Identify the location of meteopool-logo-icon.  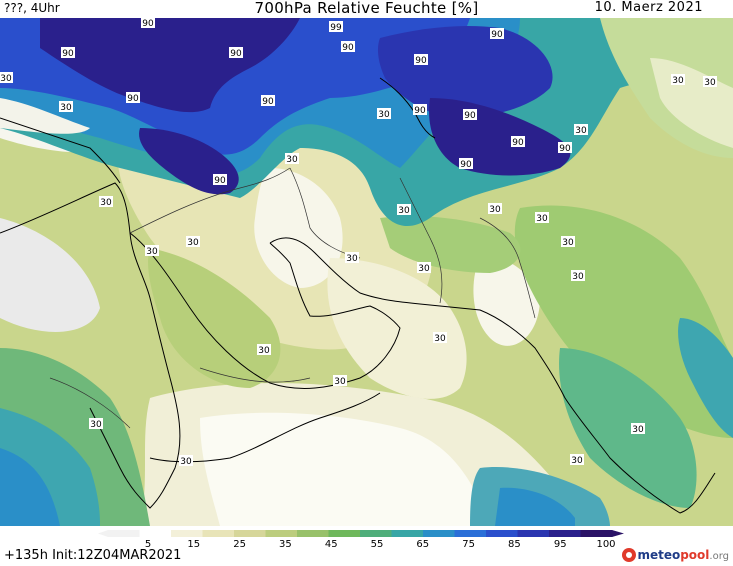
(629, 555).